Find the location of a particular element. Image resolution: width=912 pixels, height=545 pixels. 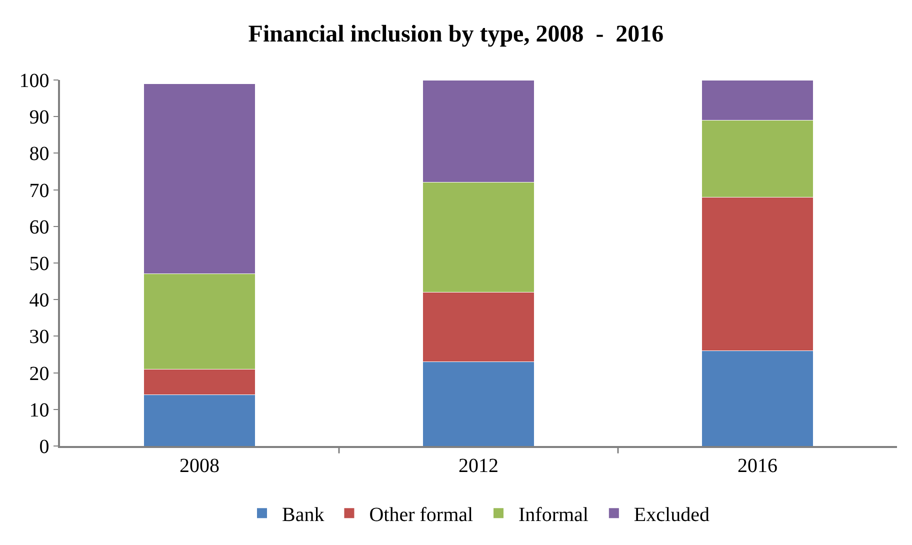

y-tick-label: 60 is located at coordinates (39, 227).